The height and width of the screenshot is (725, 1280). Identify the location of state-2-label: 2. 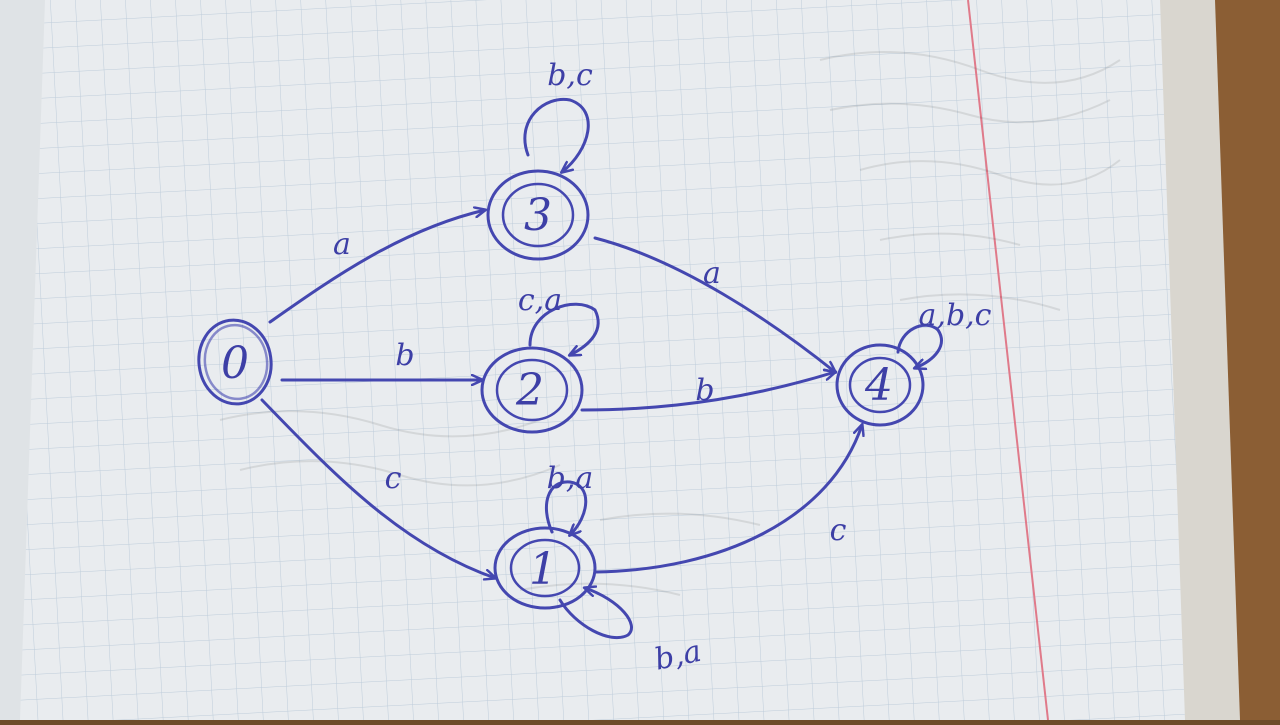
(529, 390).